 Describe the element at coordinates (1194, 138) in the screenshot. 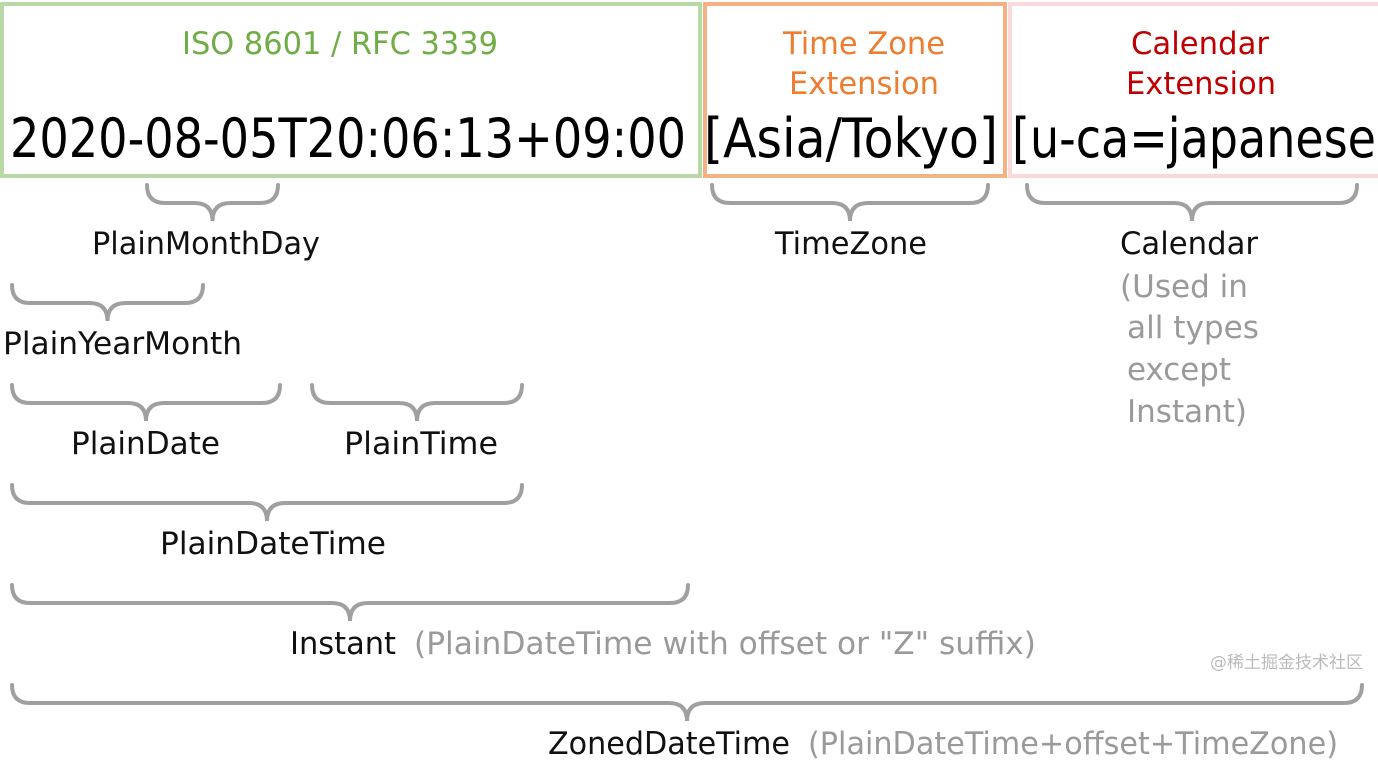

I see `calendar-string: [u-ca=japanese` at that location.